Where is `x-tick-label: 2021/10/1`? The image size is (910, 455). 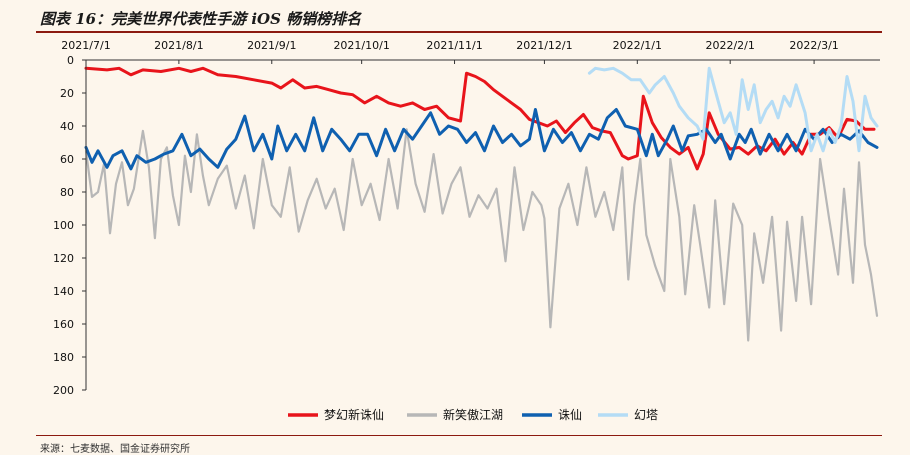 x-tick-label: 2021/10/1 is located at coordinates (361, 45).